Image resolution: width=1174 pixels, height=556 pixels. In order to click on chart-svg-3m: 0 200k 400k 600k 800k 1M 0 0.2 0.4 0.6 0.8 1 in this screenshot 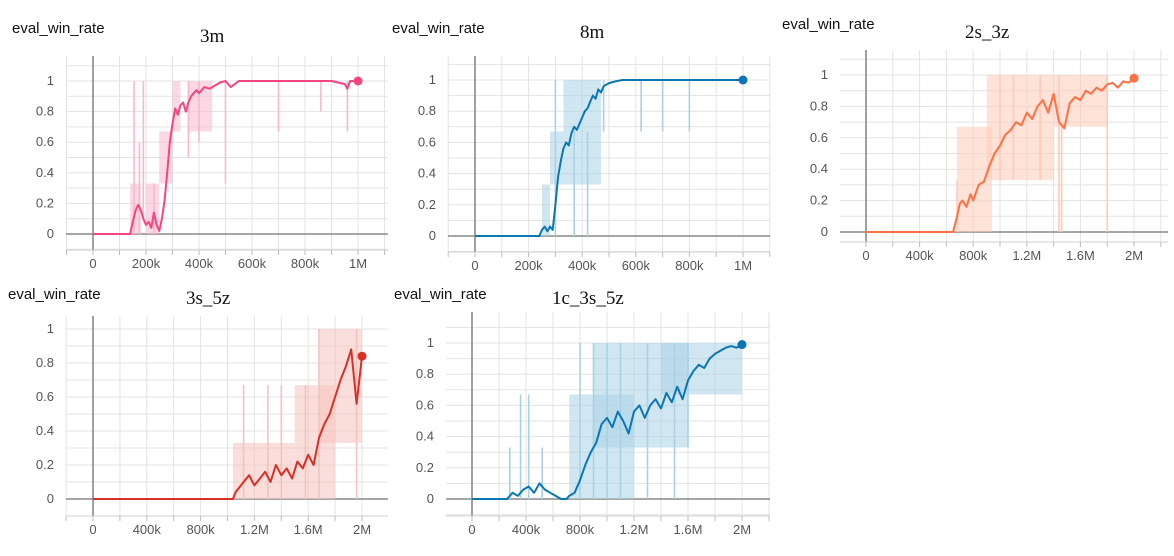, I will do `click(212, 163)`.